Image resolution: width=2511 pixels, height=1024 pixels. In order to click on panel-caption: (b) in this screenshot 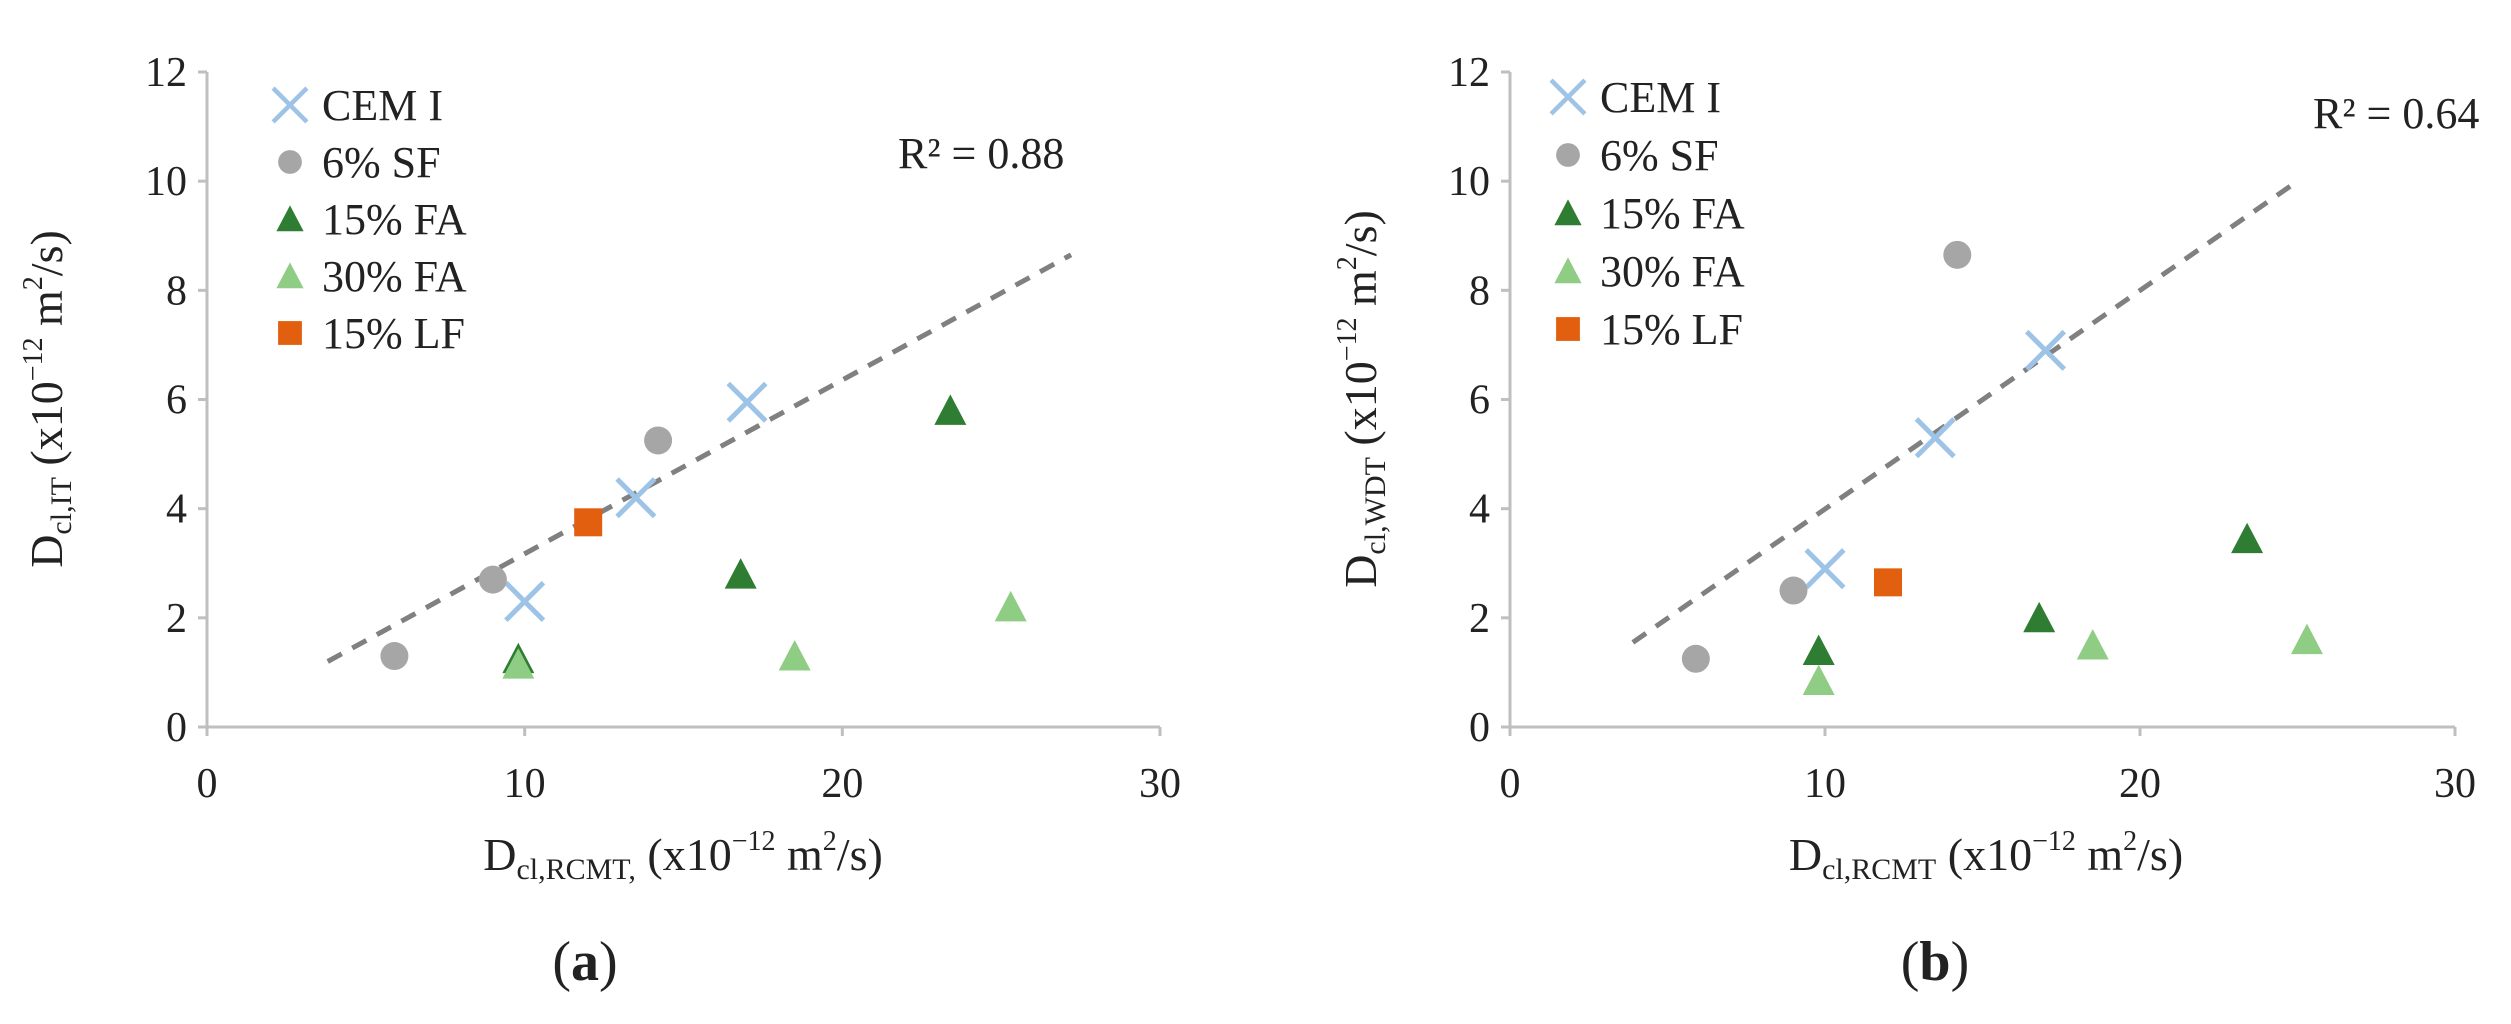, I will do `click(1935, 962)`.